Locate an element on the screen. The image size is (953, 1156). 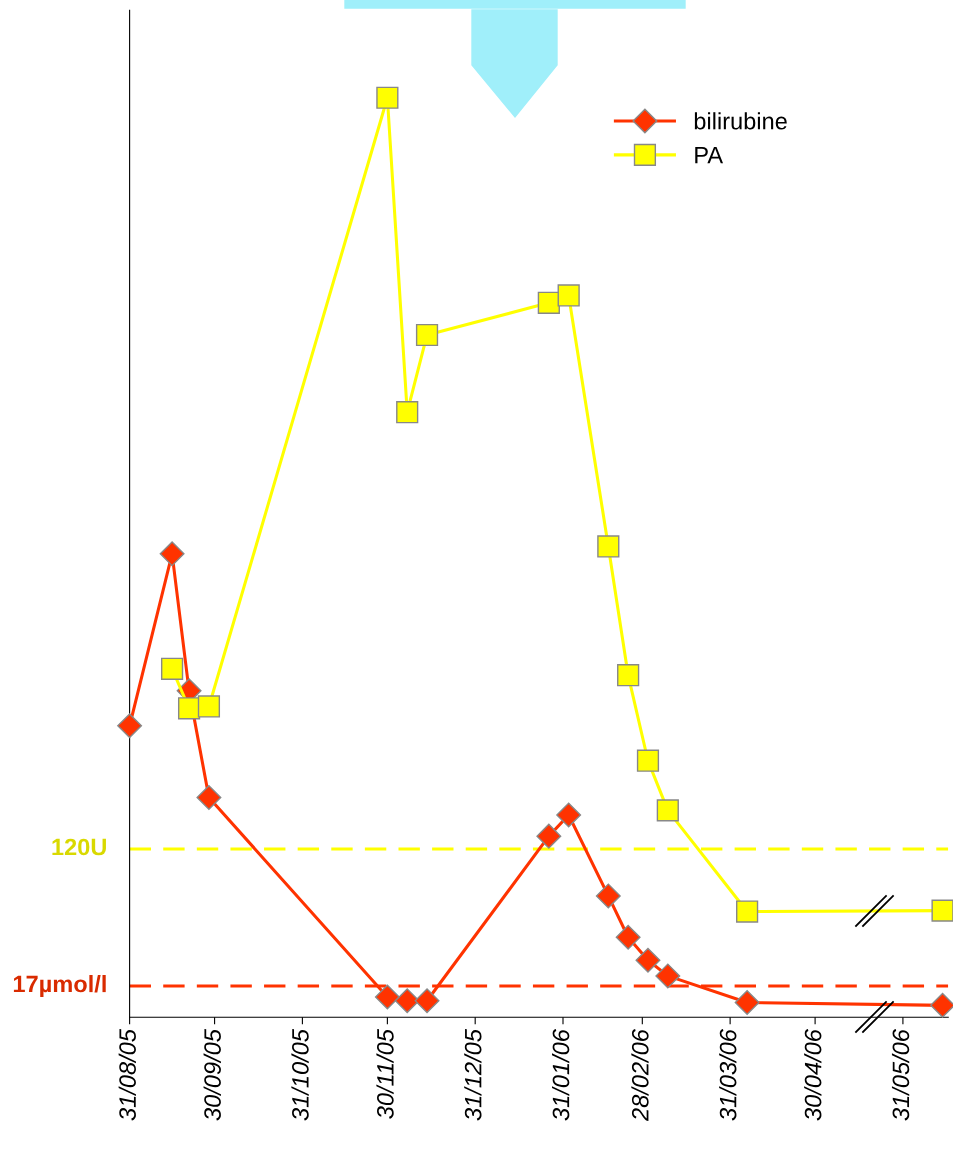
ref-line-label: 120U is located at coordinates (79, 847).